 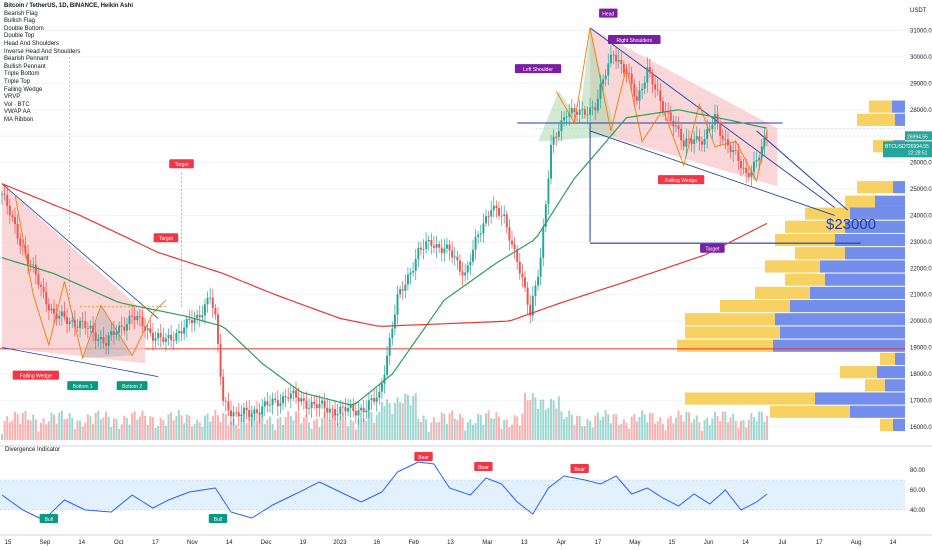 I want to click on indicator-item: Triple Bottom, so click(x=22, y=74).